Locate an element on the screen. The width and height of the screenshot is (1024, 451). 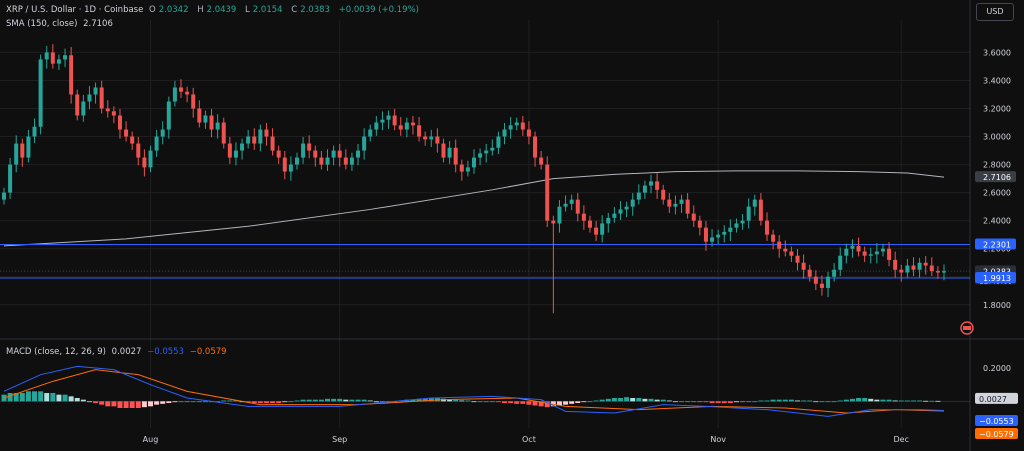
symbol-title: XRP / U.S. Dollar · 1D · Coinbase is located at coordinates (75, 10).